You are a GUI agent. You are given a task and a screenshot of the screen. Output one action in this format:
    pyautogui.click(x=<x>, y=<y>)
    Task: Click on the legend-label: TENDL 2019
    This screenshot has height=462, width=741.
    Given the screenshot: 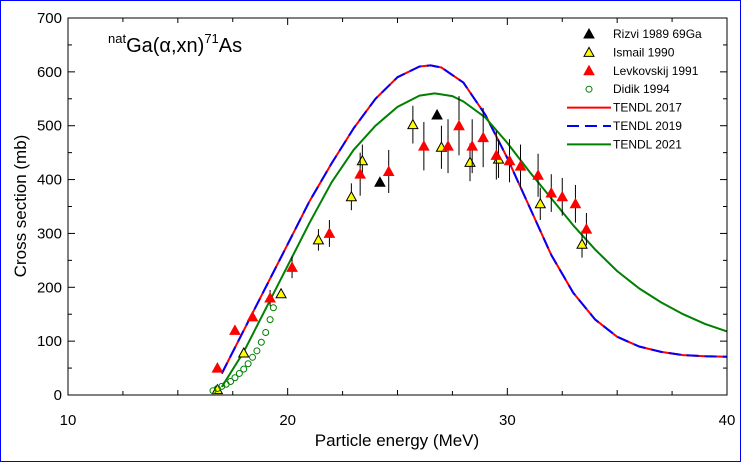 What is the action you would take?
    pyautogui.click(x=647, y=126)
    